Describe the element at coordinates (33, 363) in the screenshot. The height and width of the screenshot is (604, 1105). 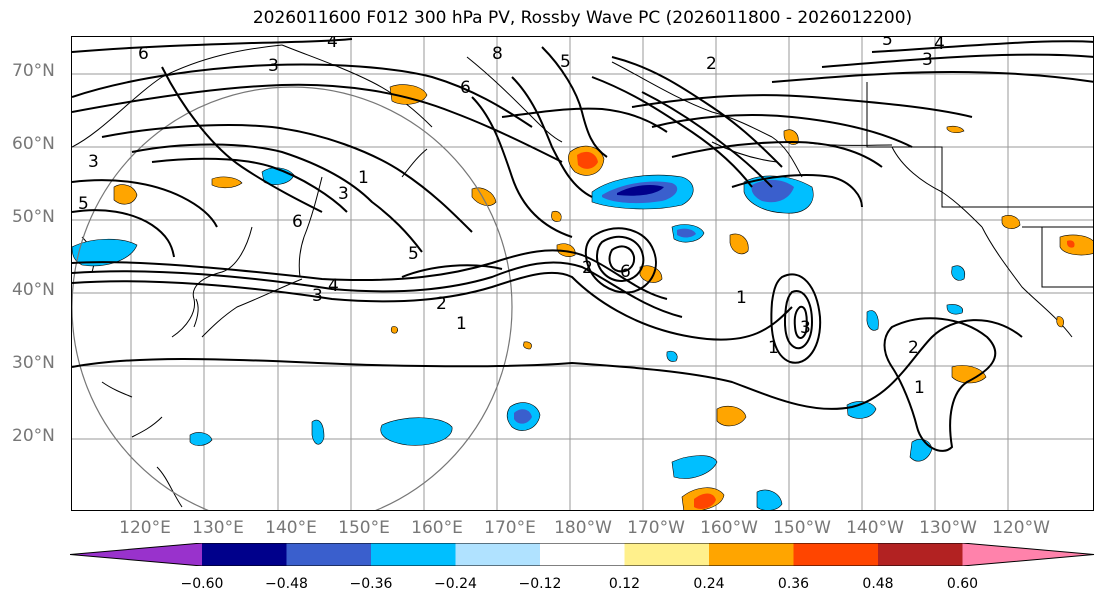
I see `lat-label-30n: 30°N` at that location.